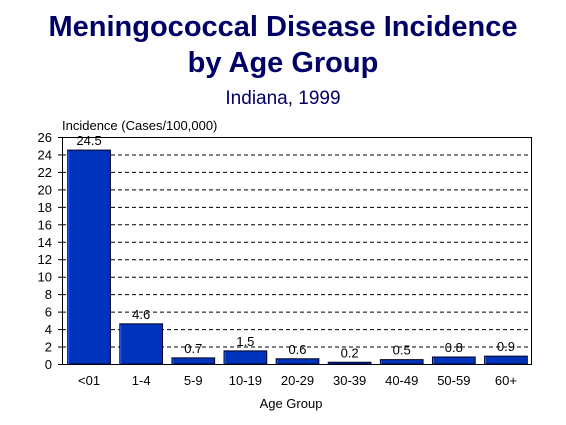  What do you see at coordinates (48, 364) in the screenshot?
I see `y-tick-label: 0` at bounding box center [48, 364].